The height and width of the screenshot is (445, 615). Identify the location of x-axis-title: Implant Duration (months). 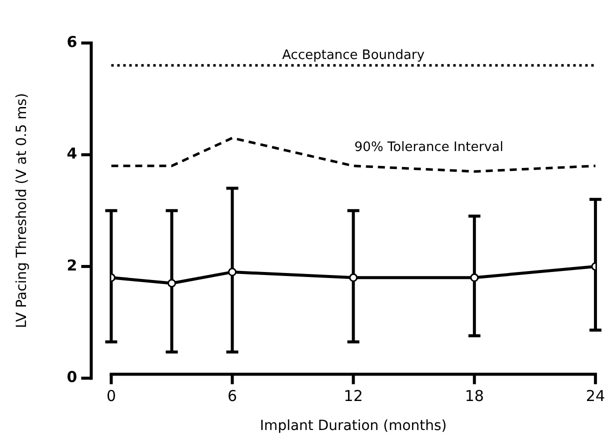
(353, 426).